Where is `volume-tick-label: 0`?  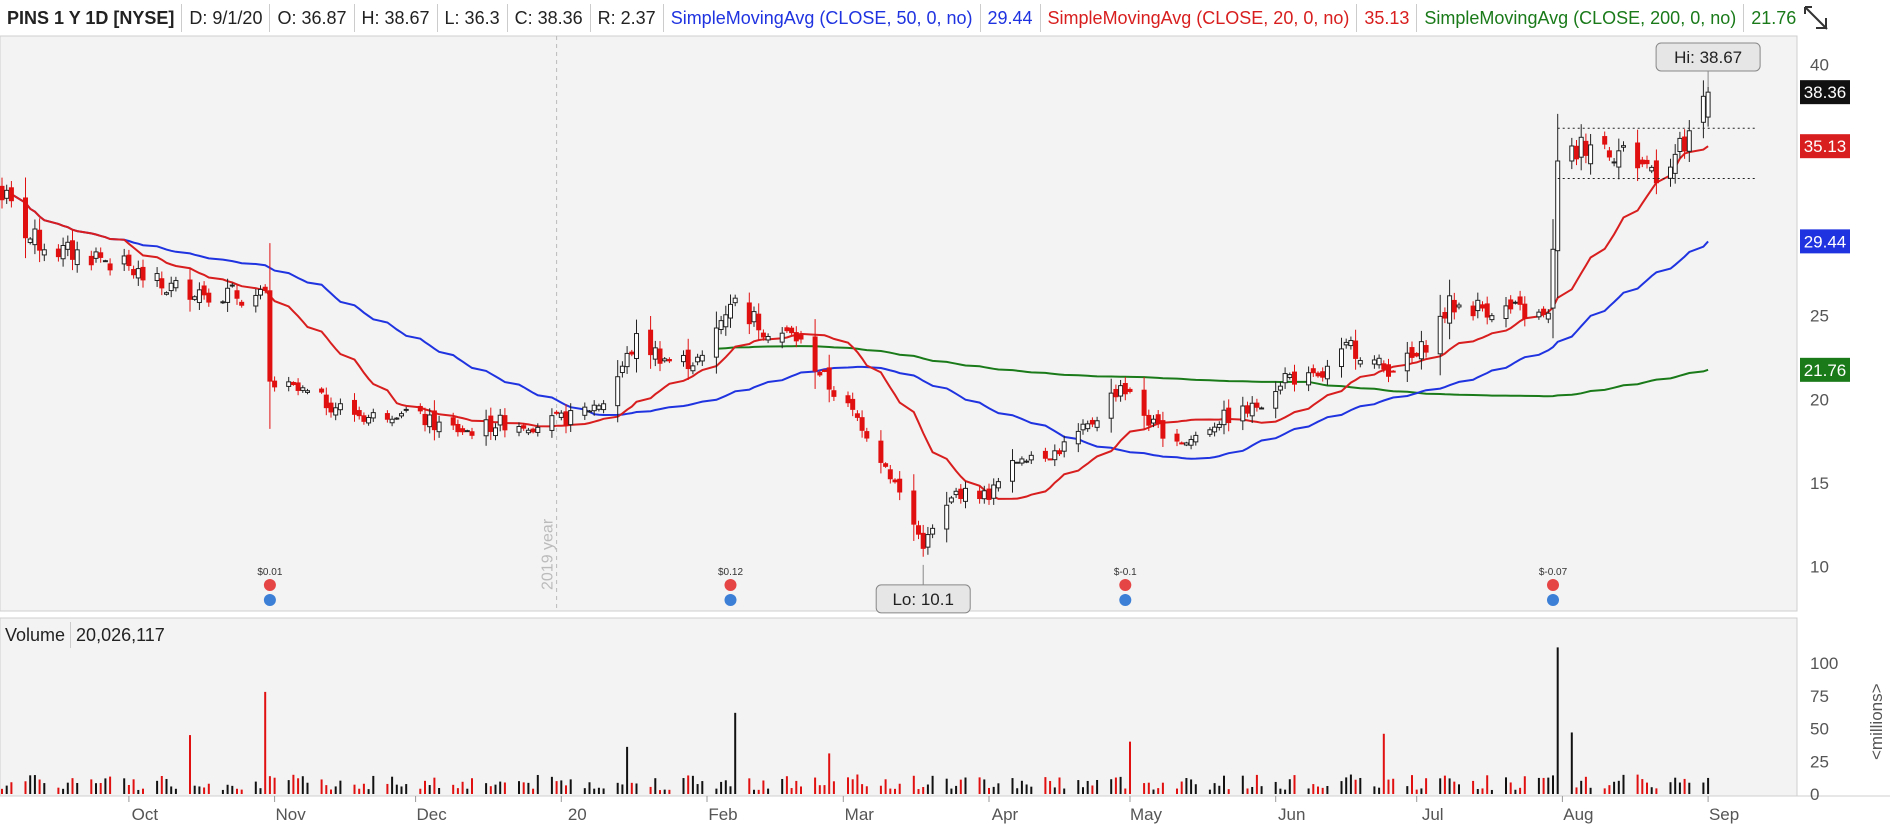
volume-tick-label: 0 is located at coordinates (1814, 794).